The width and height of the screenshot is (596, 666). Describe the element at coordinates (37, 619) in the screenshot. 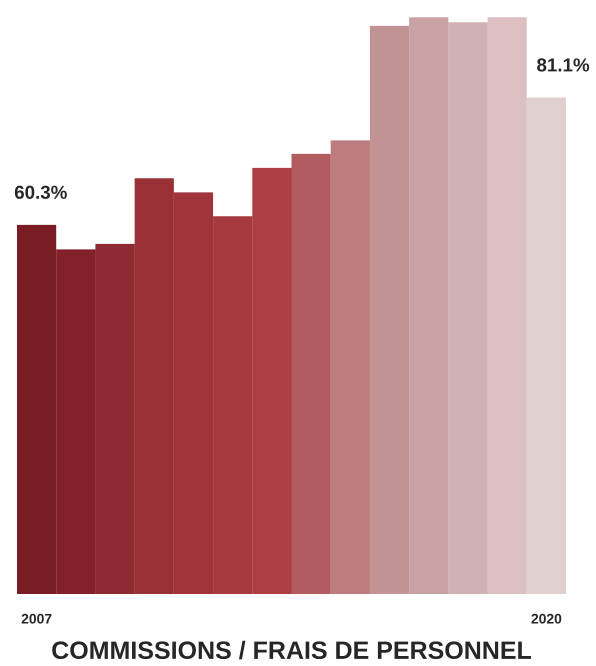

I see `x-tick-label: 2007` at that location.